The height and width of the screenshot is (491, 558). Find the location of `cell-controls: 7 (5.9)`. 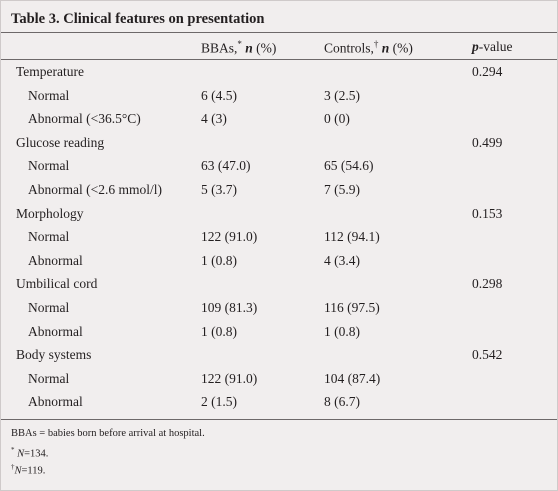

cell-controls: 7 (5.9) is located at coordinates (342, 189).